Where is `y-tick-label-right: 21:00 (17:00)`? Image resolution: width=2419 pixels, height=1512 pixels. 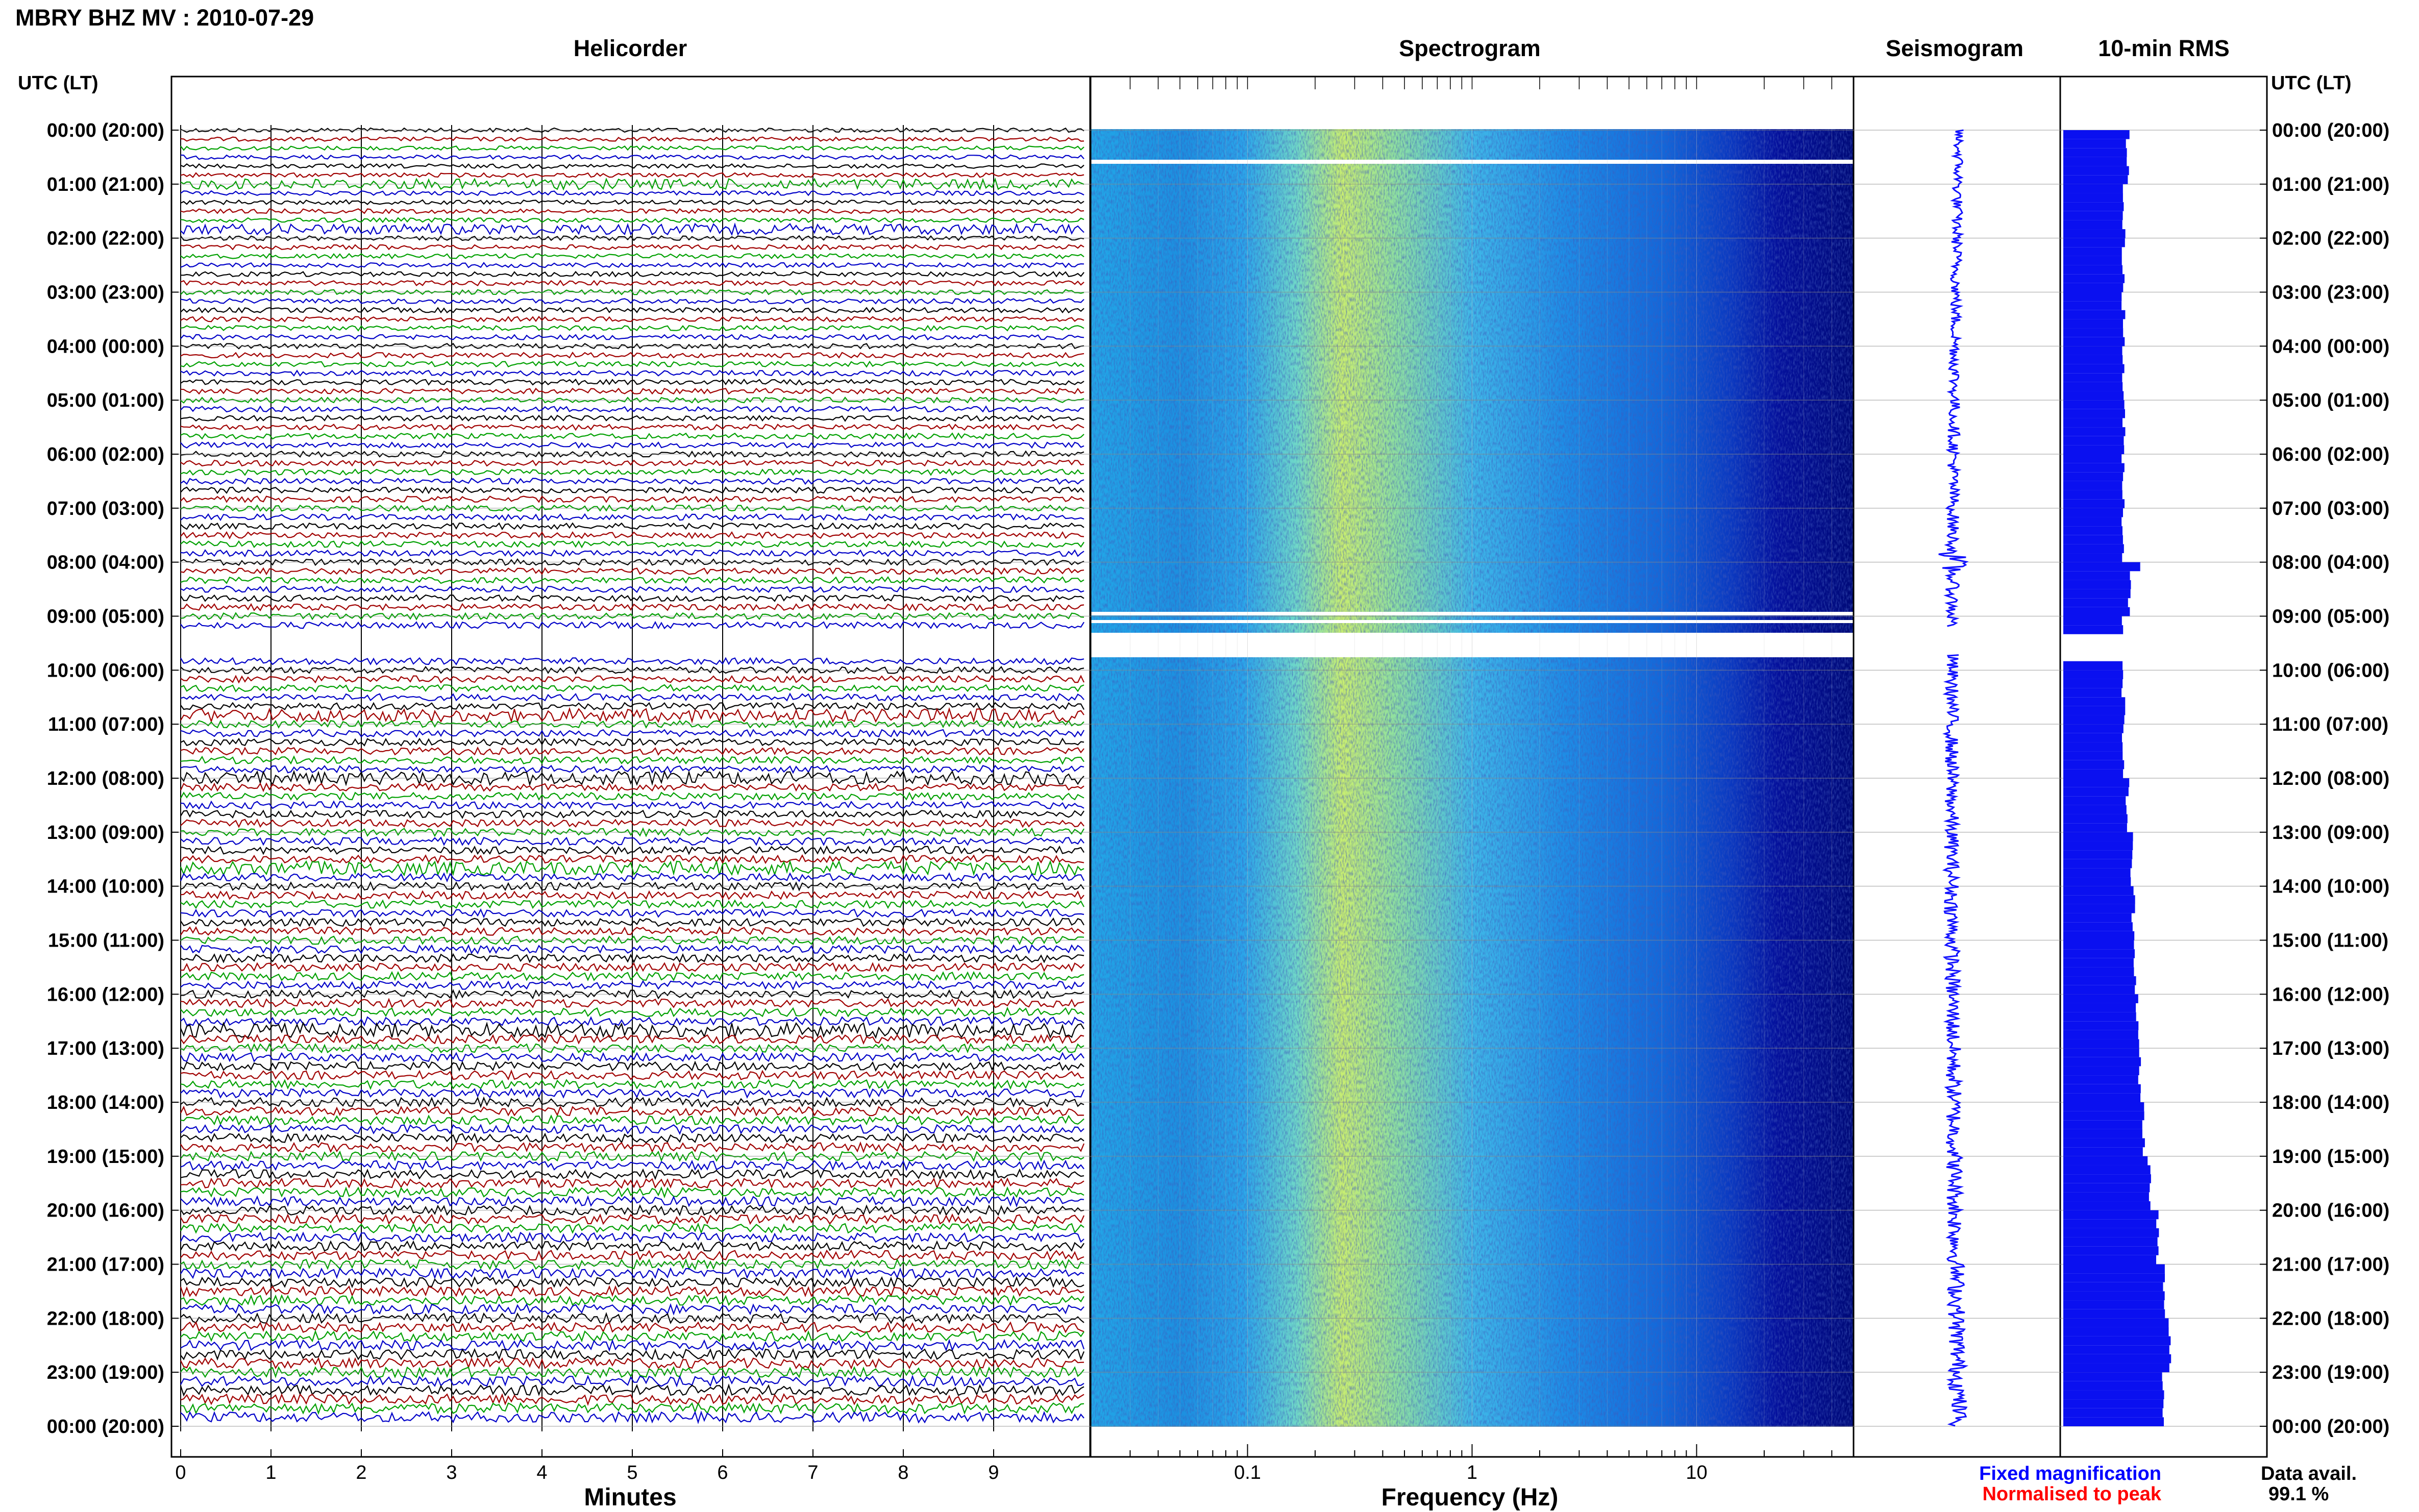
y-tick-label-right: 21:00 (17:00) is located at coordinates (2330, 1265).